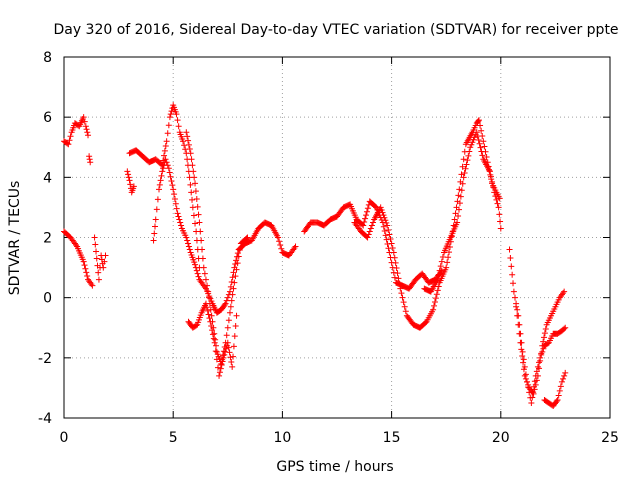  What do you see at coordinates (64, 438) in the screenshot?
I see `x-tick-label: 0` at bounding box center [64, 438].